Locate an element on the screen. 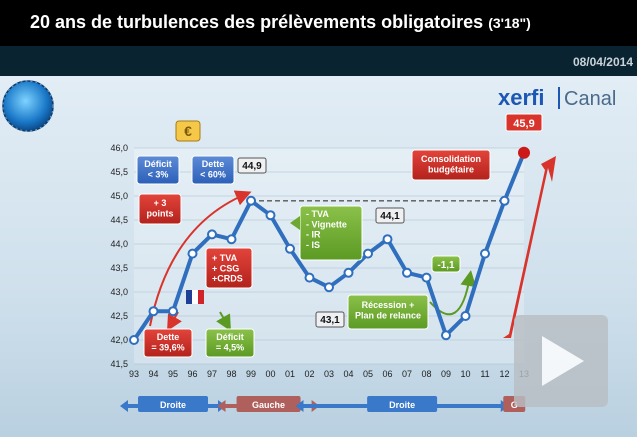  x-tick-label: 03 is located at coordinates (329, 374).